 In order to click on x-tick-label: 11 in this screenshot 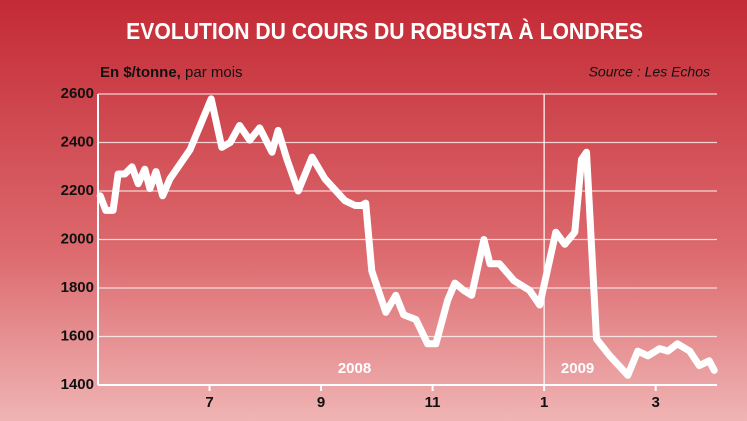, I will do `click(433, 402)`.